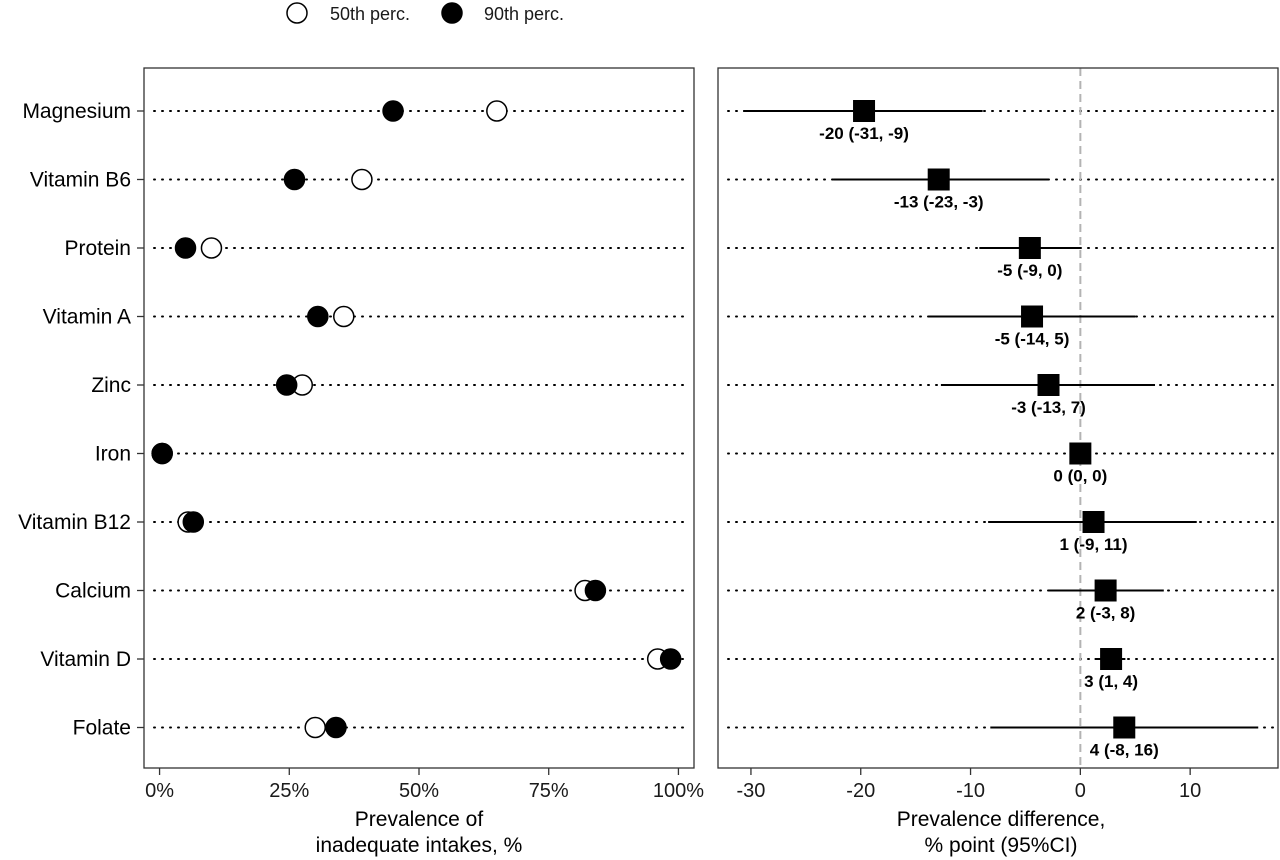 The height and width of the screenshot is (860, 1280). Describe the element at coordinates (419, 845) in the screenshot. I see `left-x-axis-title-line2: inadequate intakes, %` at that location.